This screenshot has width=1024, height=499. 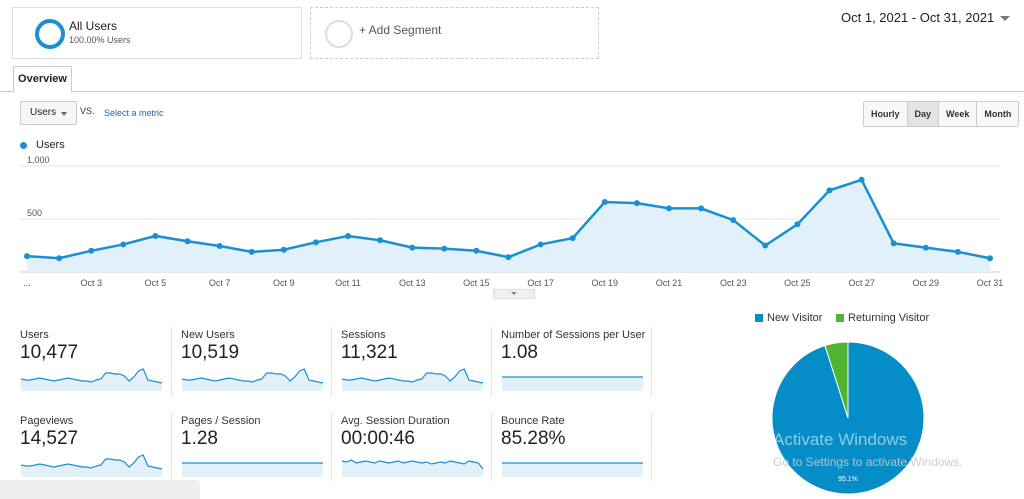 I want to click on kpi-value: 10,477, so click(x=49, y=352).